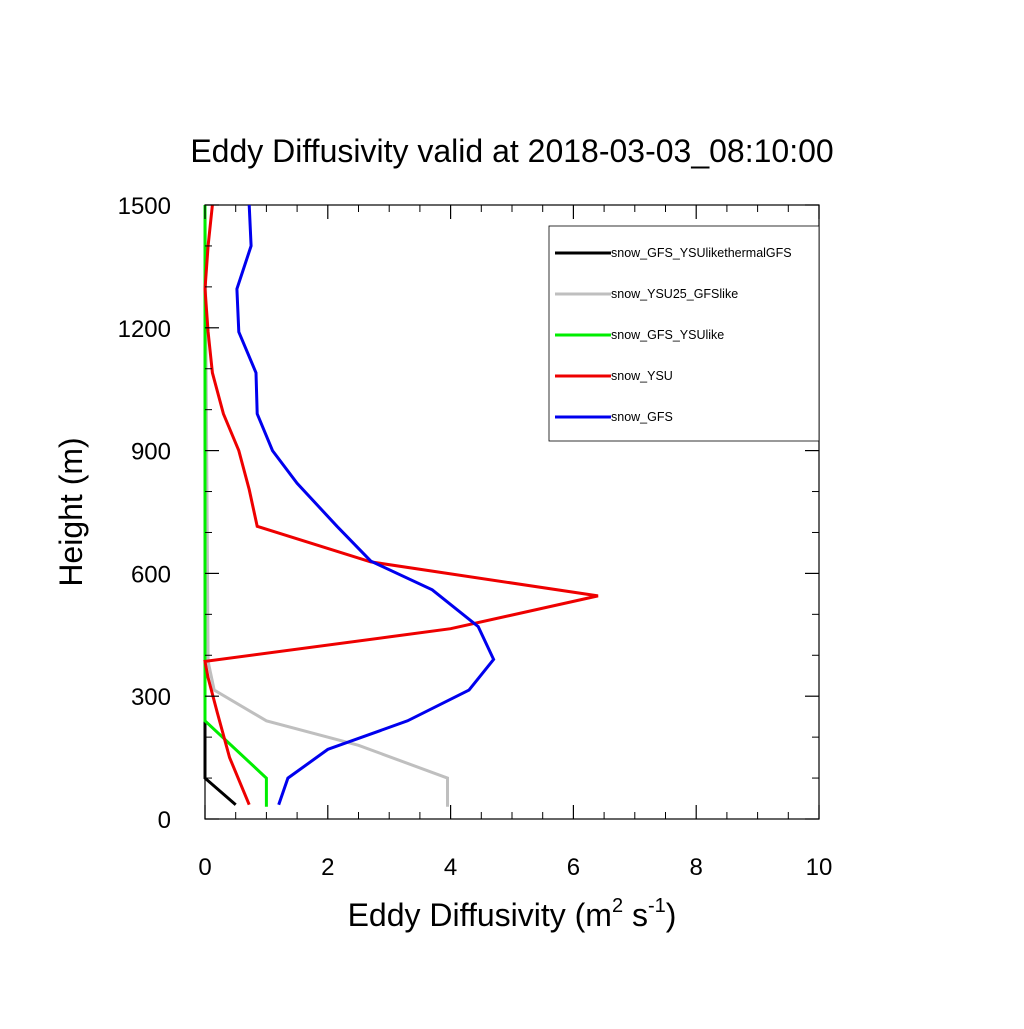 This screenshot has width=1024, height=1029. Describe the element at coordinates (819, 867) in the screenshot. I see `x-tick-label: 10` at that location.